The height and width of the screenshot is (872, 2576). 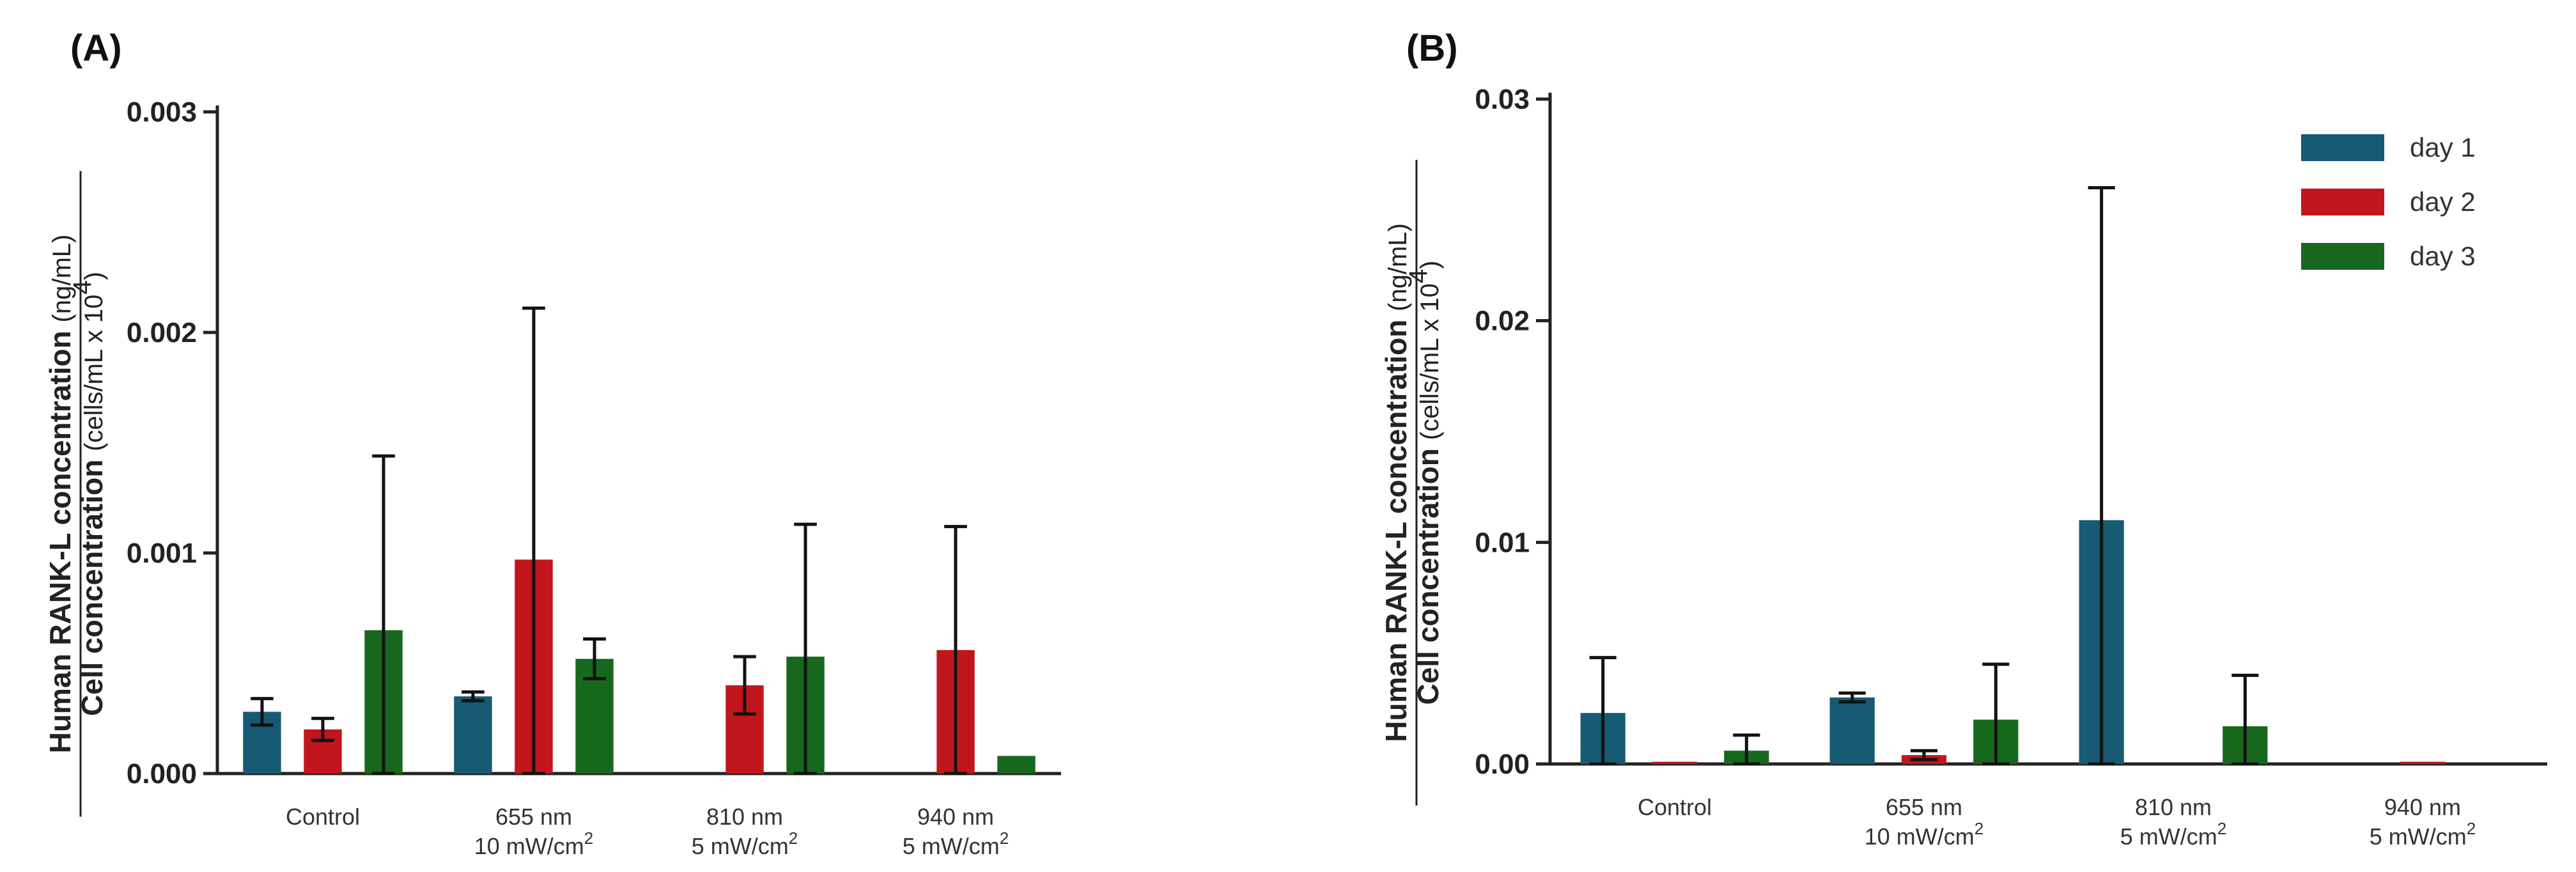 I want to click on legend-swatch-day3, so click(x=2342, y=256).